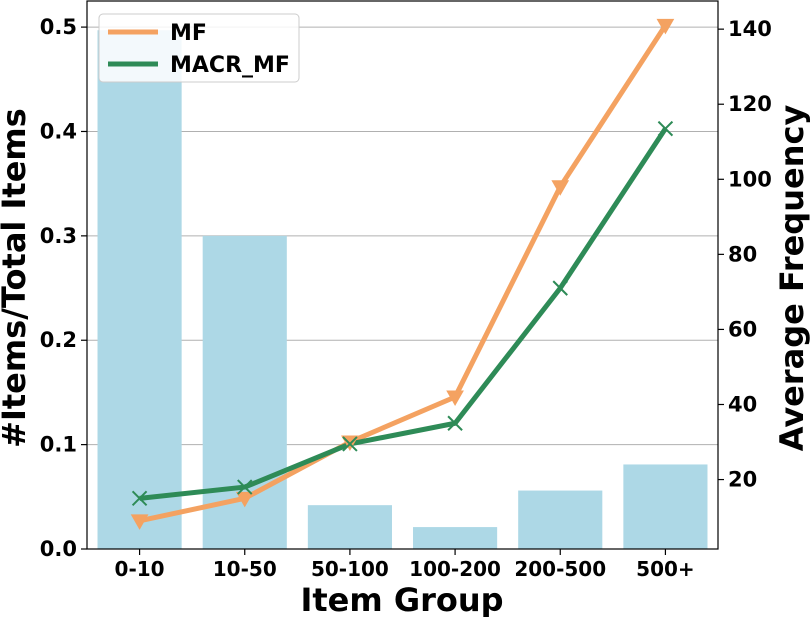 The width and height of the screenshot is (812, 617). I want to click on x-tick-label: 100-200, so click(455, 569).